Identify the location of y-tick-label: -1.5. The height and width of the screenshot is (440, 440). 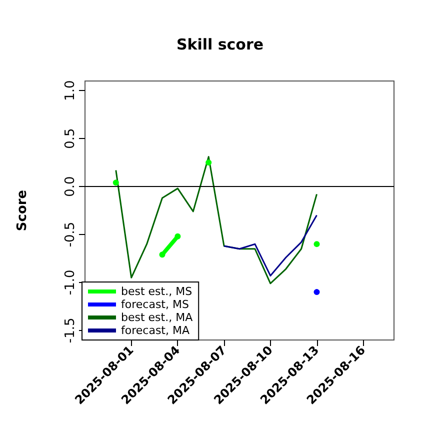
(70, 331).